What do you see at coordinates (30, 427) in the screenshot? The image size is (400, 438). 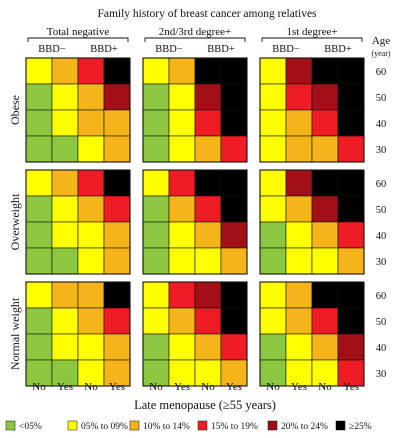 I see `legend-label: <05%` at bounding box center [30, 427].